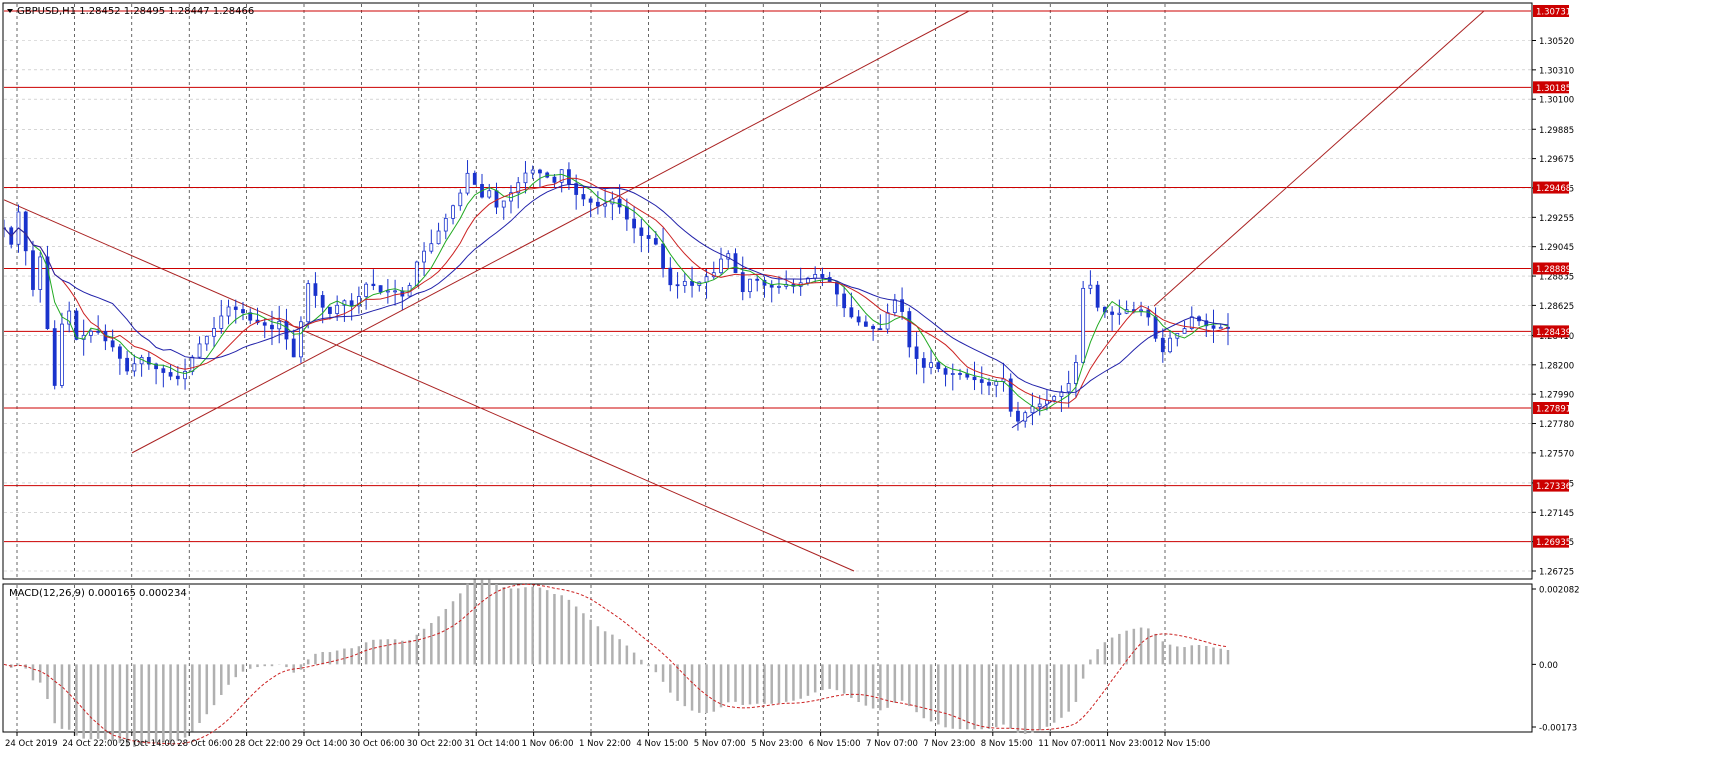 This screenshot has height=768, width=1725. Describe the element at coordinates (10, 11) in the screenshot. I see `collapse-arrow-icon` at that location.